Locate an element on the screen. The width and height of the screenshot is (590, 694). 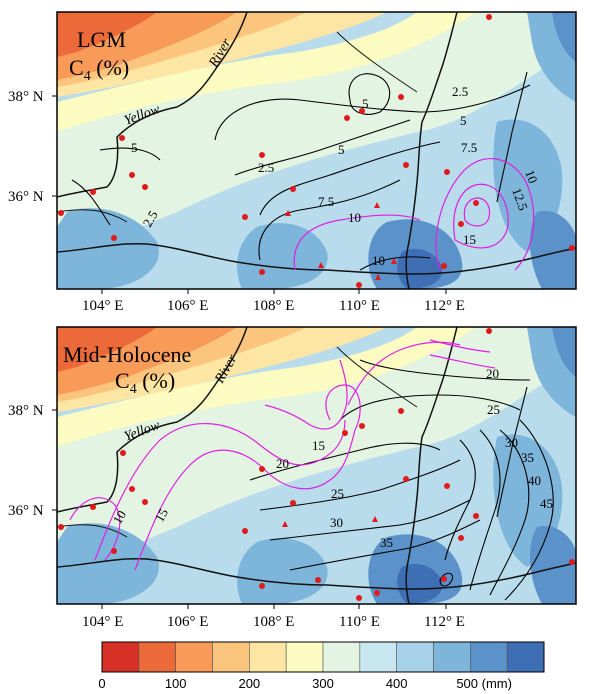
lat-axis-top: 38° N 36° N is located at coordinates (32, 147).